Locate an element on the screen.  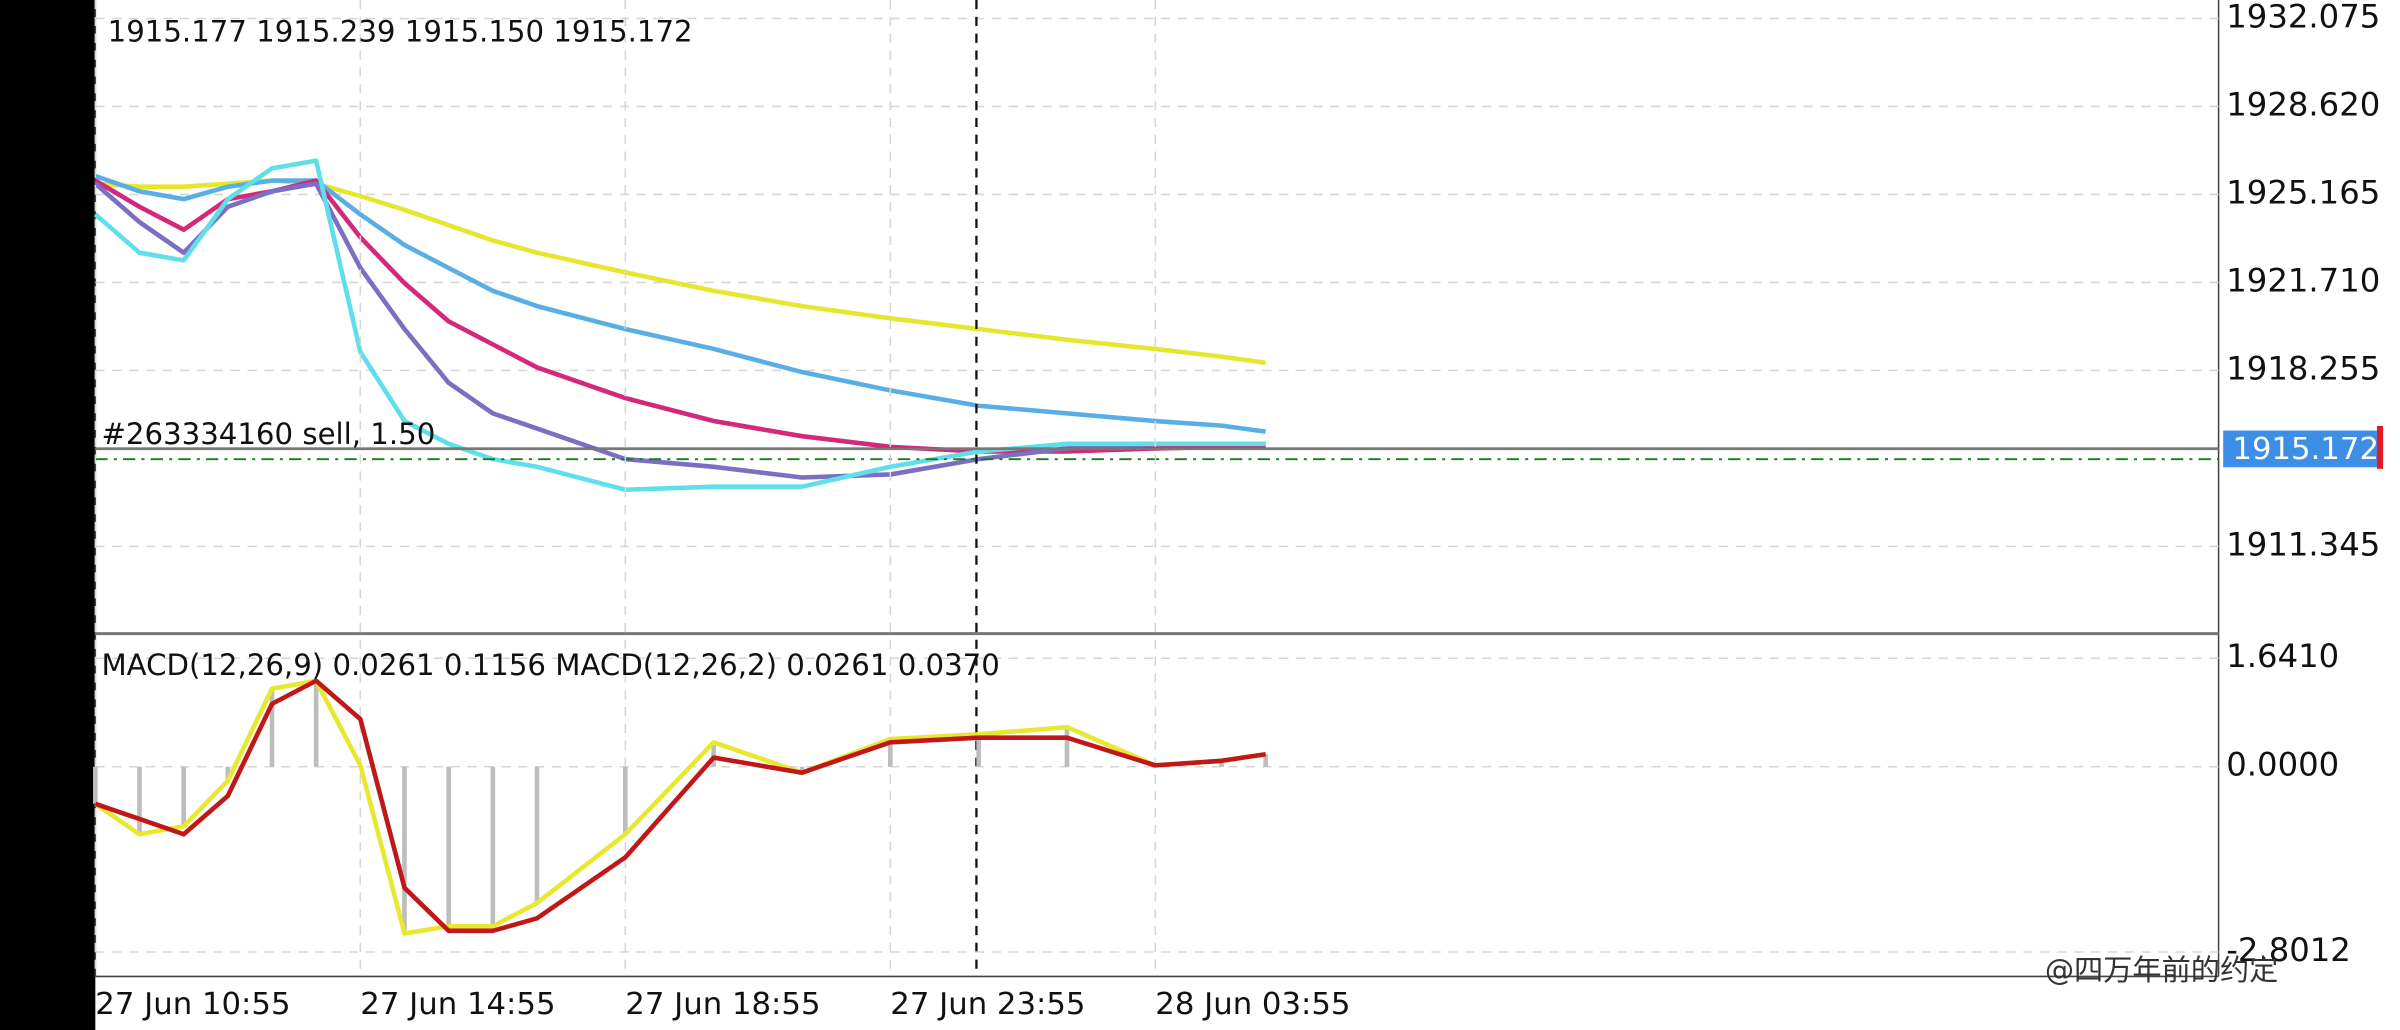
y-tick-label: 1.6410 is located at coordinates (2282, 656).